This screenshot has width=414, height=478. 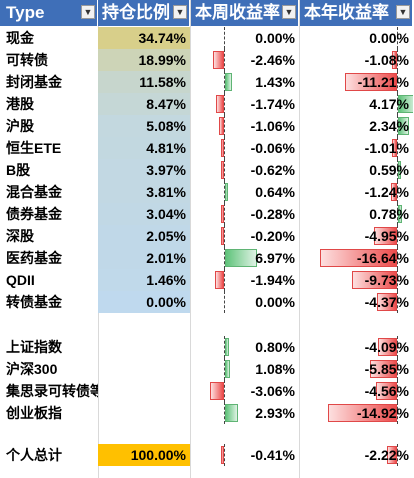 What do you see at coordinates (245, 413) in the screenshot?
I see `week-return-cell: 2.93%` at bounding box center [245, 413].